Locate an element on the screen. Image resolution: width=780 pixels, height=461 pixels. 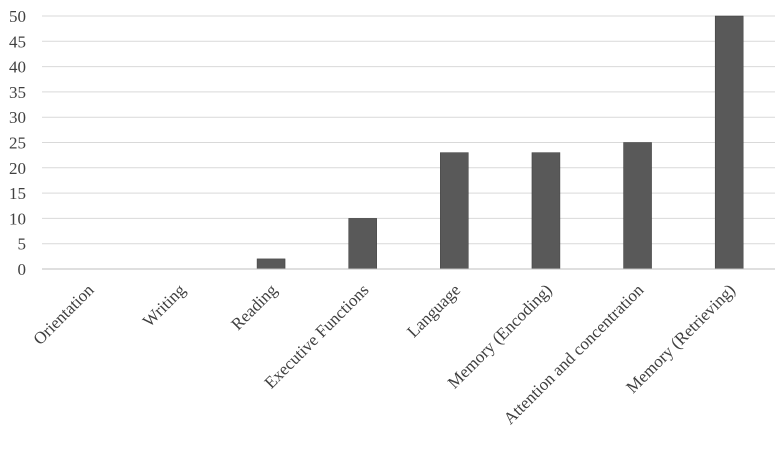
y-tick-label: 25 is located at coordinates (17, 143).